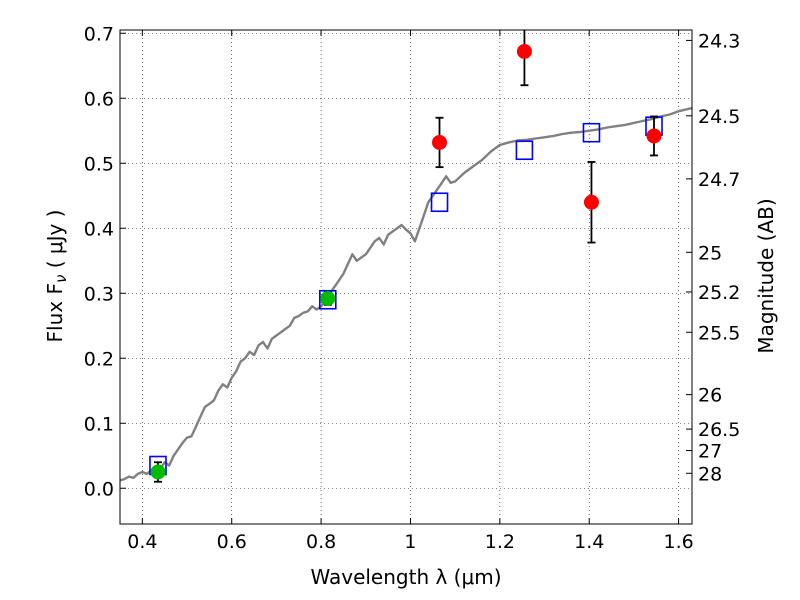  What do you see at coordinates (410, 542) in the screenshot?
I see `x-tick-label: 1` at bounding box center [410, 542].